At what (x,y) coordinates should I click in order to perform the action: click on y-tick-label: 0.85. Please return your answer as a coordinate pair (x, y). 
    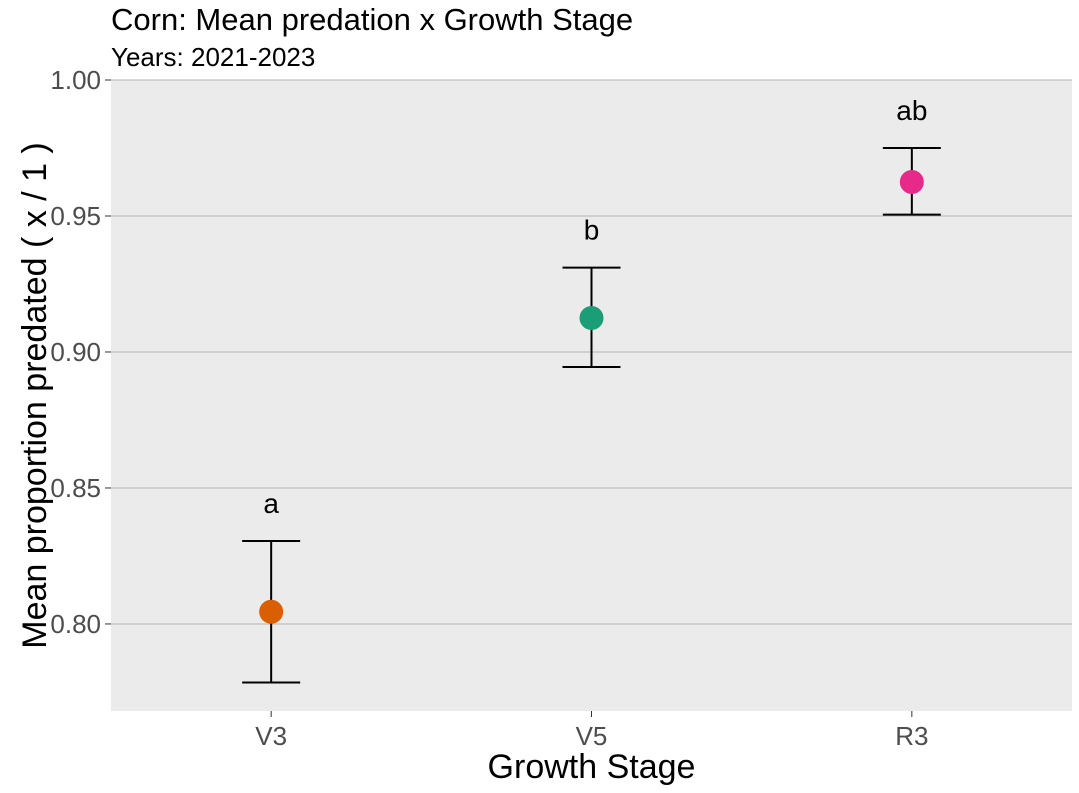
    Looking at the image, I should click on (75, 488).